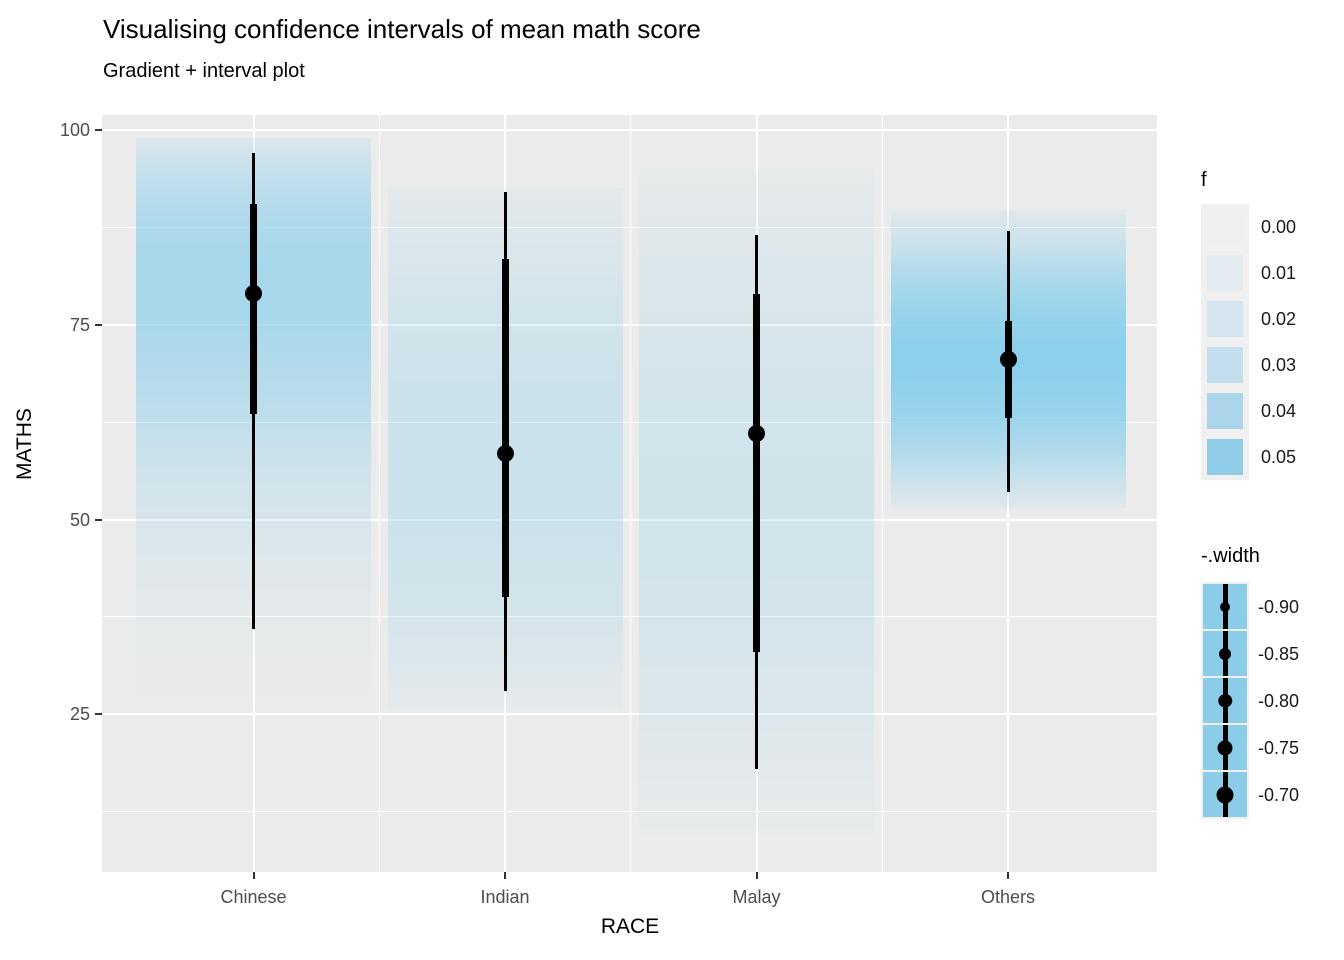 The image size is (1344, 960). What do you see at coordinates (1279, 606) in the screenshot?
I see `legend-width-label--0.90: -0.90` at bounding box center [1279, 606].